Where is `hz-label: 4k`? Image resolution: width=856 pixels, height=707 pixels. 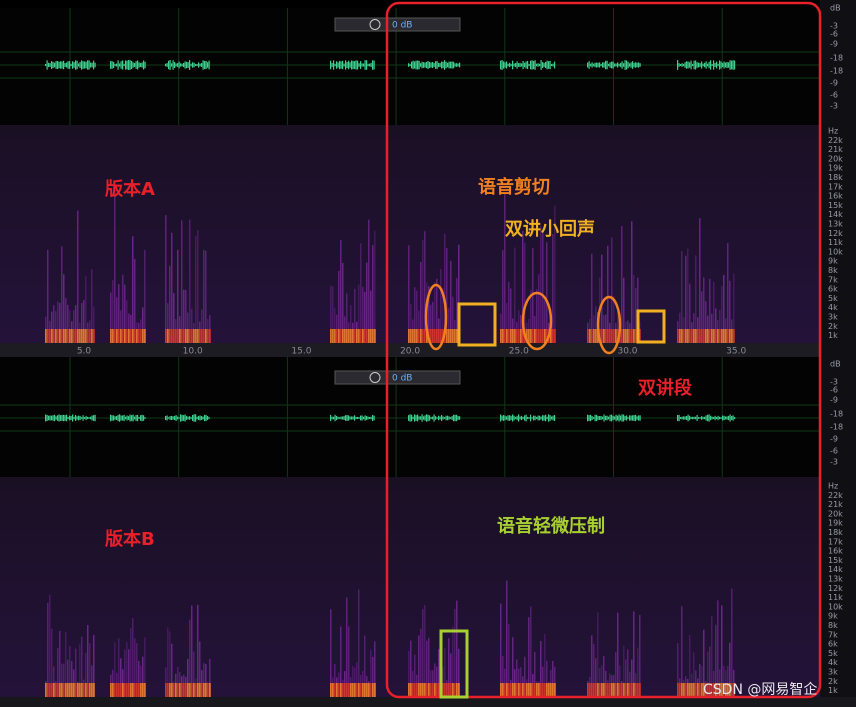 hz-label: 4k is located at coordinates (833, 662).